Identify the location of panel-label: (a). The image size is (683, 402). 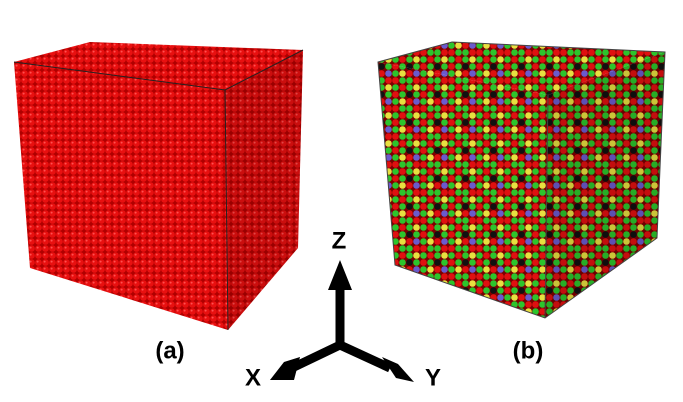
(169, 350).